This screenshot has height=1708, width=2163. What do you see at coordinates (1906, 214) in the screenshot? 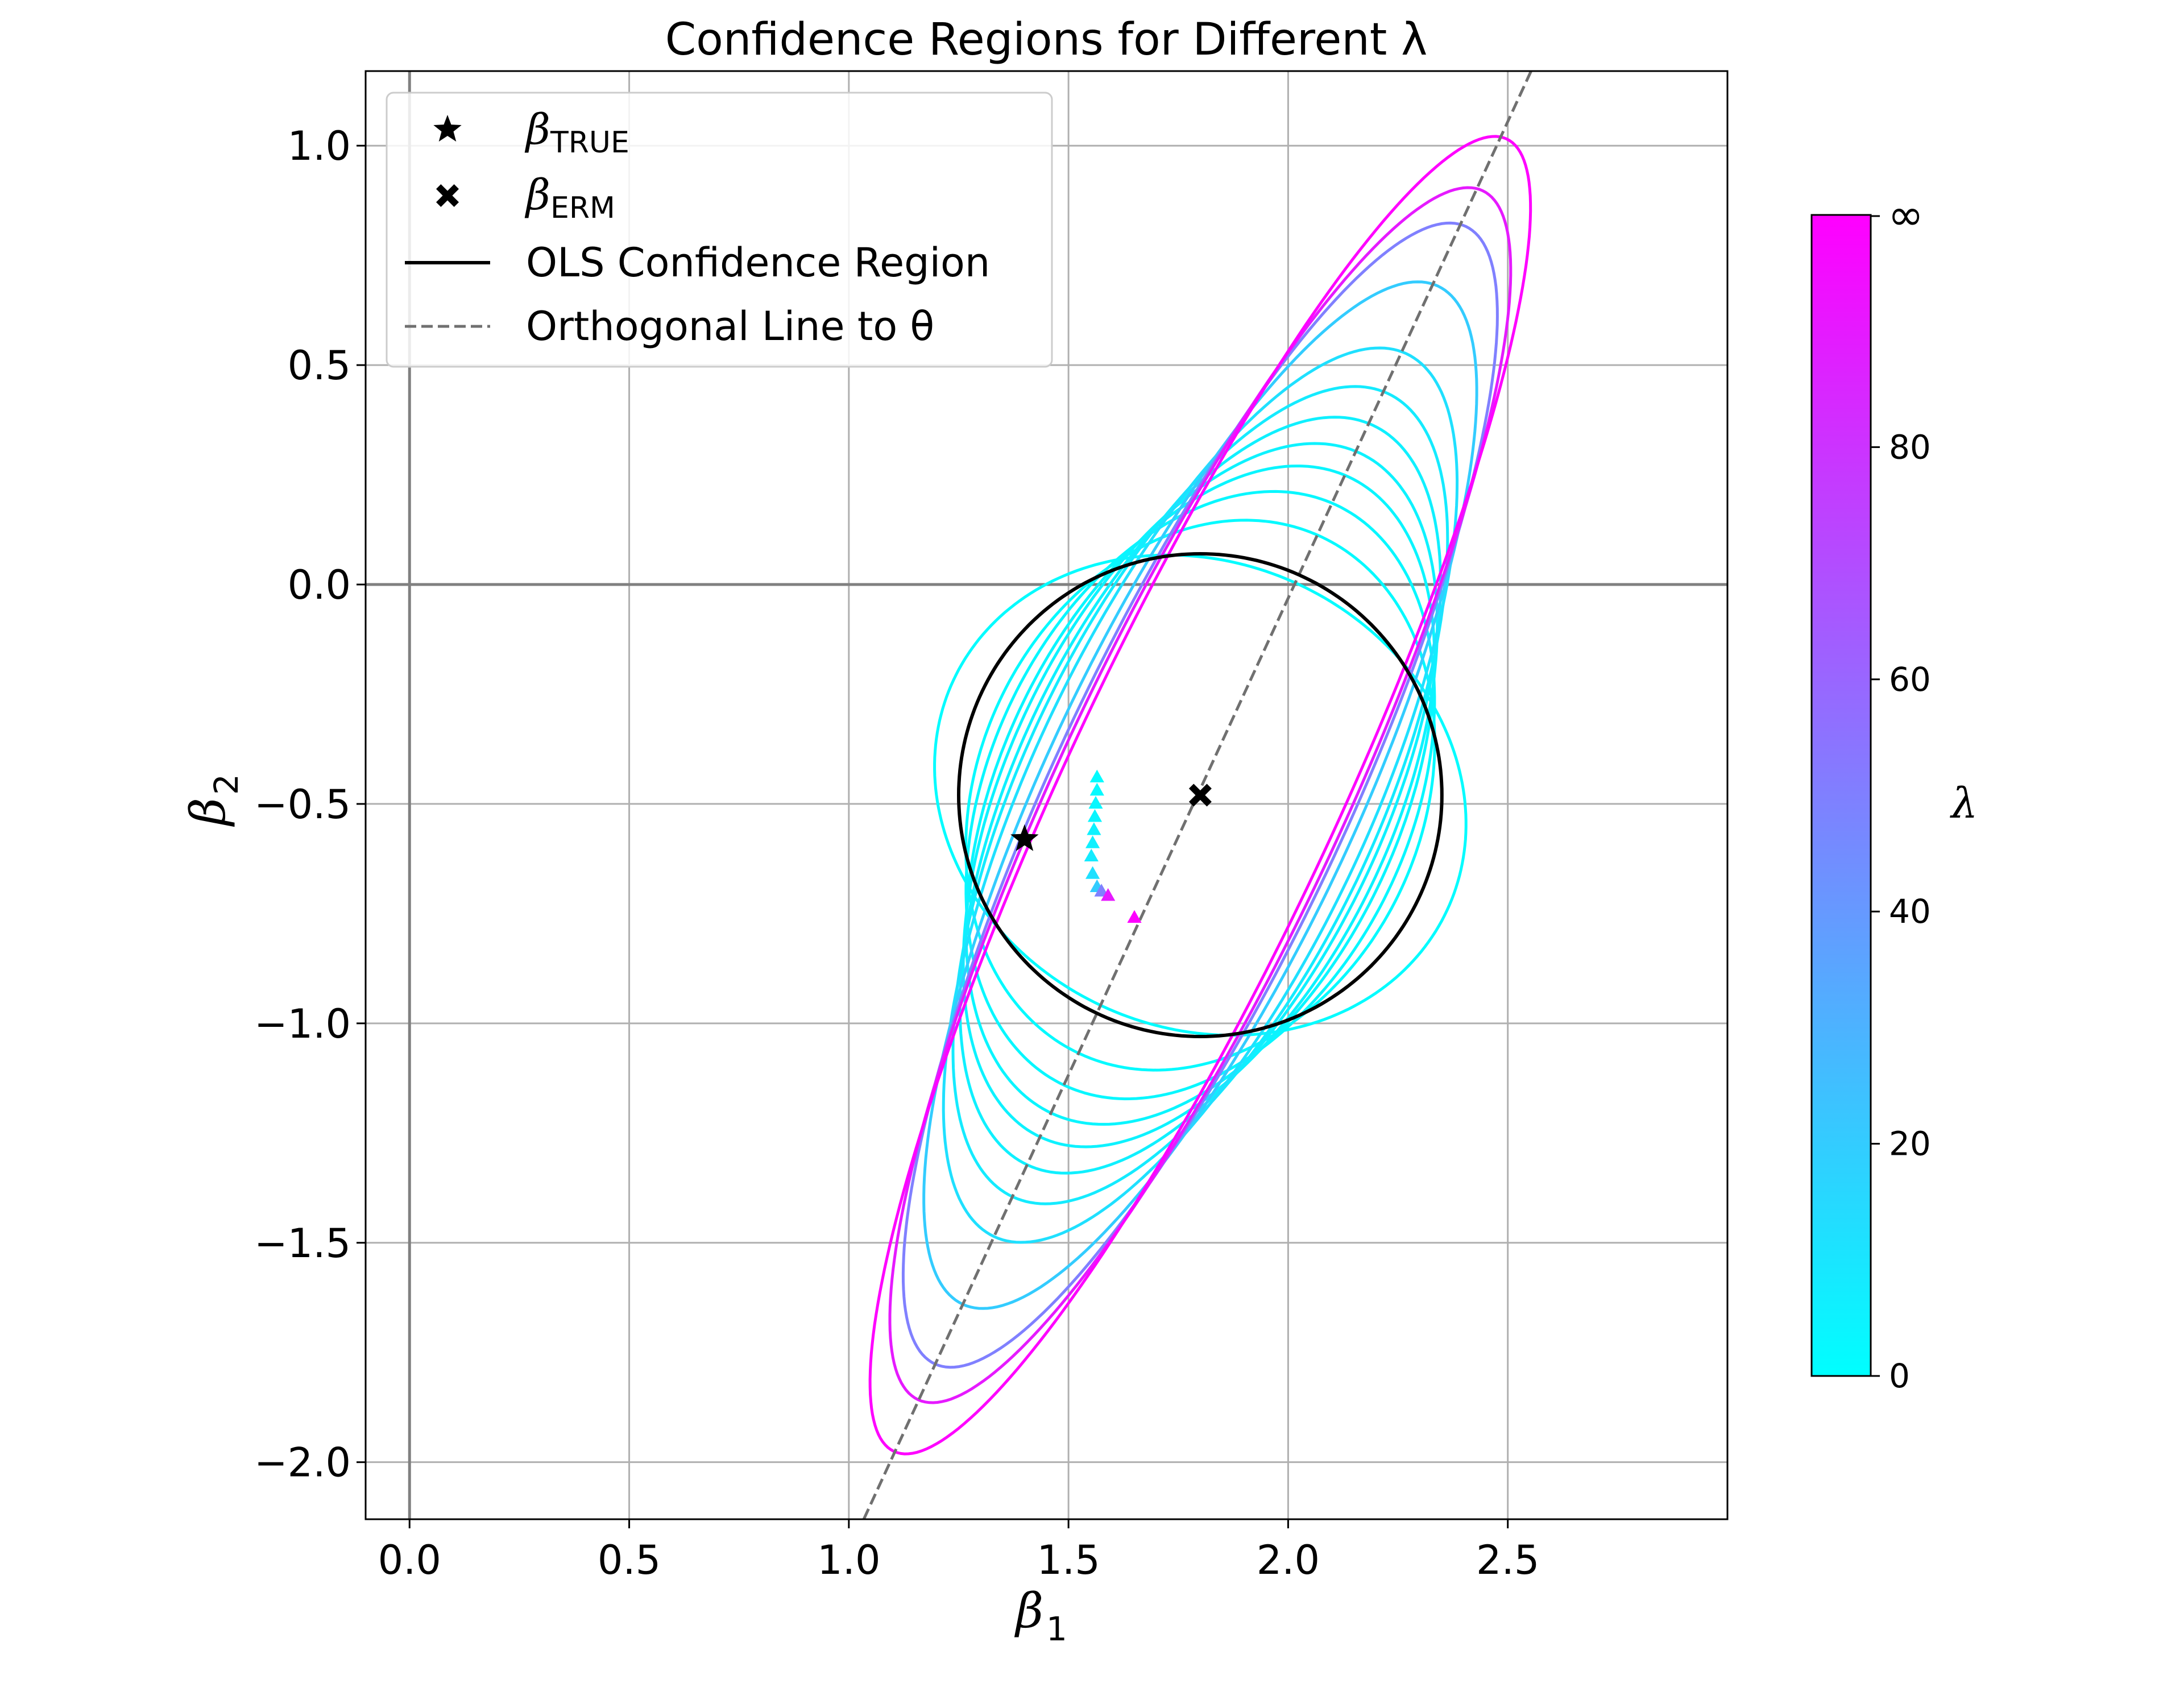
I see `colorbar-infinity-label: ∞` at bounding box center [1906, 214].